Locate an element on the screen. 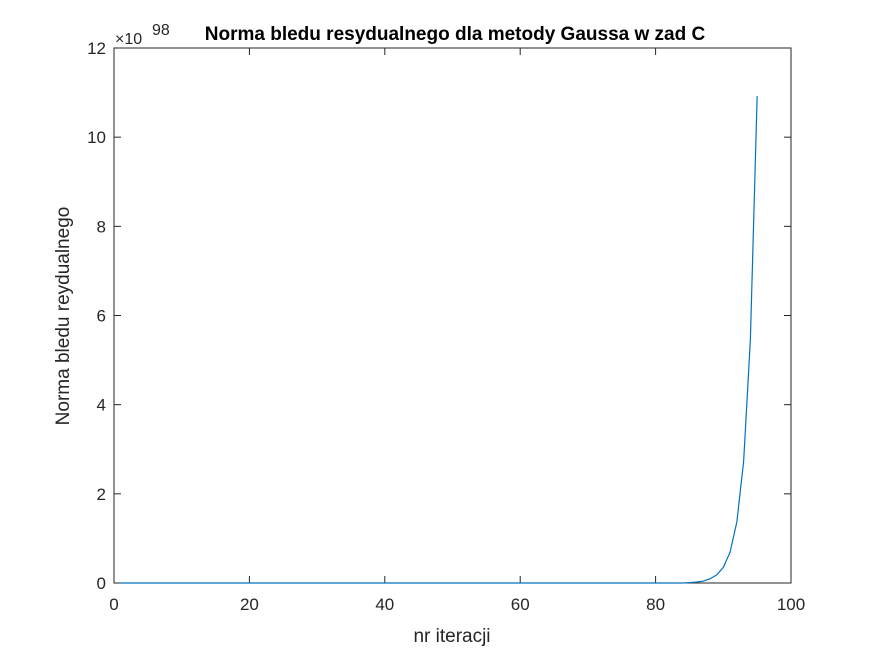 This screenshot has height=656, width=875. x-tick-label: 80 is located at coordinates (655, 604).